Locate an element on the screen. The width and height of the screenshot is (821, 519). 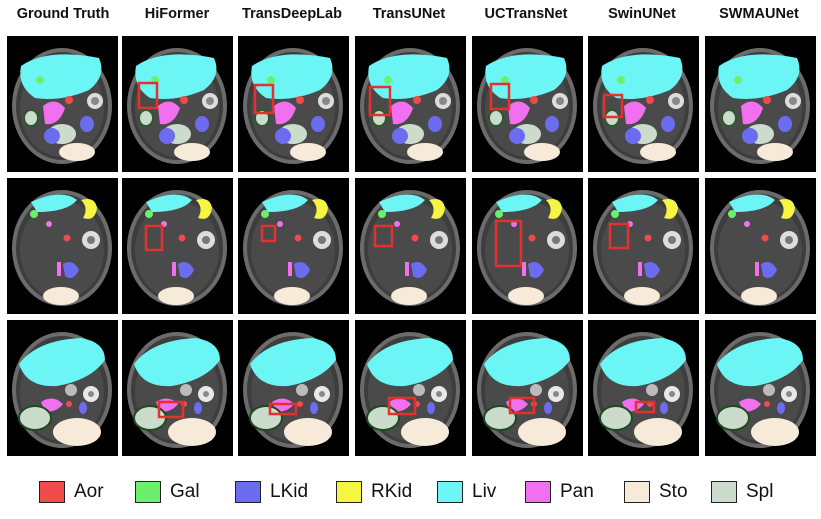
legend-label-spl: Spl is located at coordinates (760, 491).